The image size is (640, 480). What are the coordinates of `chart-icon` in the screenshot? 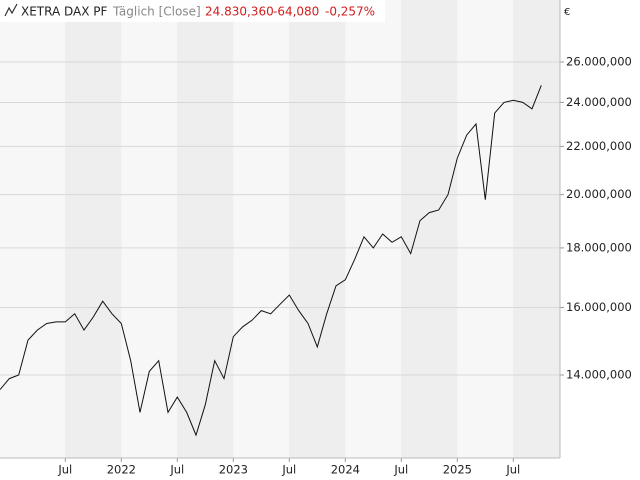 It's located at (11, 10).